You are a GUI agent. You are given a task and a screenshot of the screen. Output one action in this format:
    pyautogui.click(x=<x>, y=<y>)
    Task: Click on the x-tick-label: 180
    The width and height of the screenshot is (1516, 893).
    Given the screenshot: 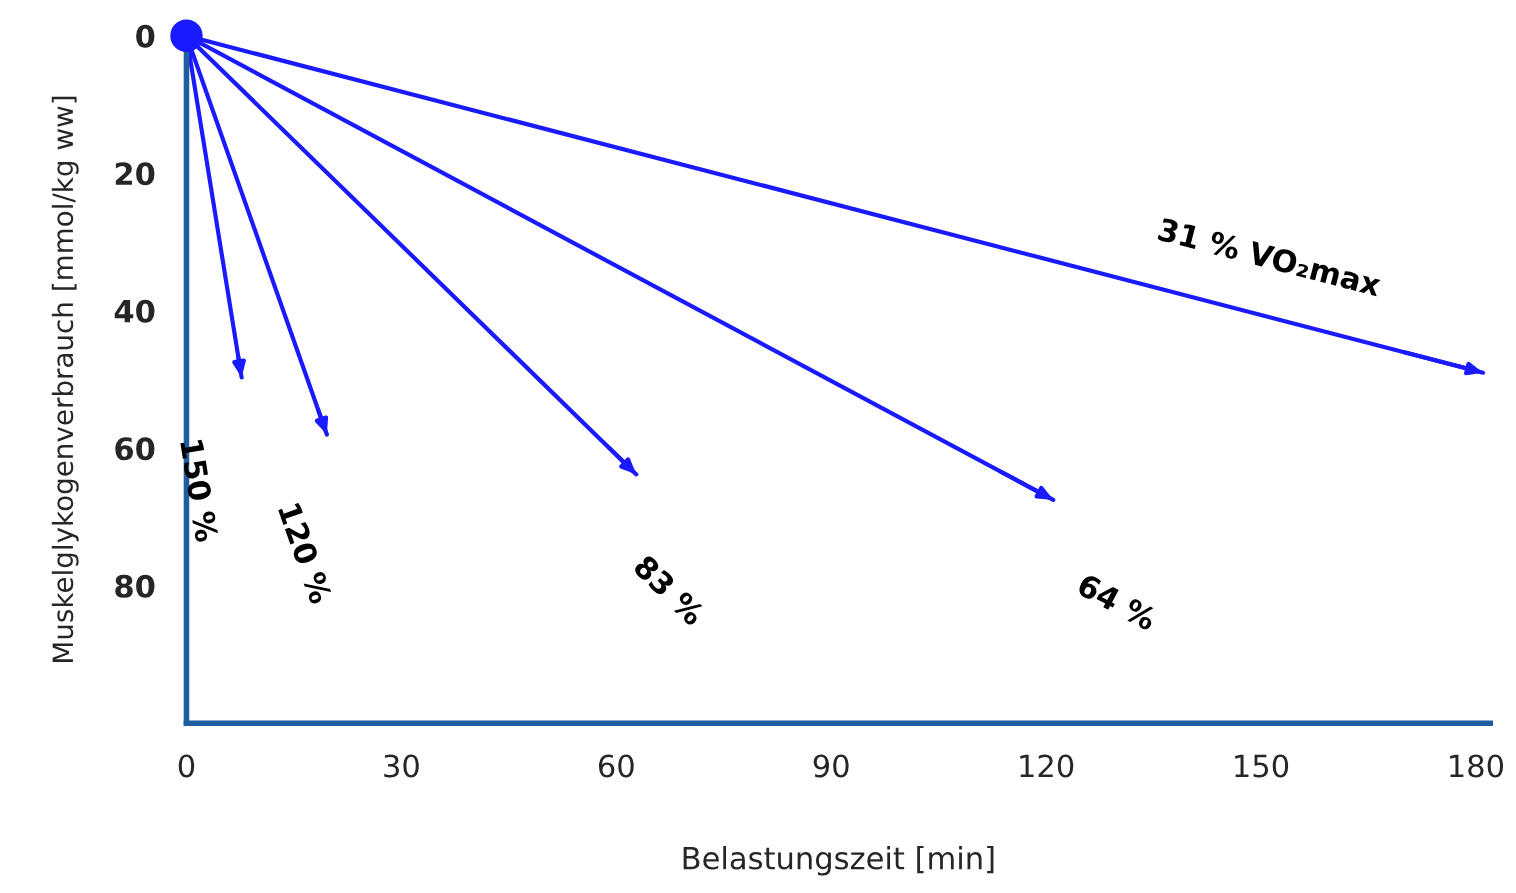 What is the action you would take?
    pyautogui.click(x=1477, y=766)
    